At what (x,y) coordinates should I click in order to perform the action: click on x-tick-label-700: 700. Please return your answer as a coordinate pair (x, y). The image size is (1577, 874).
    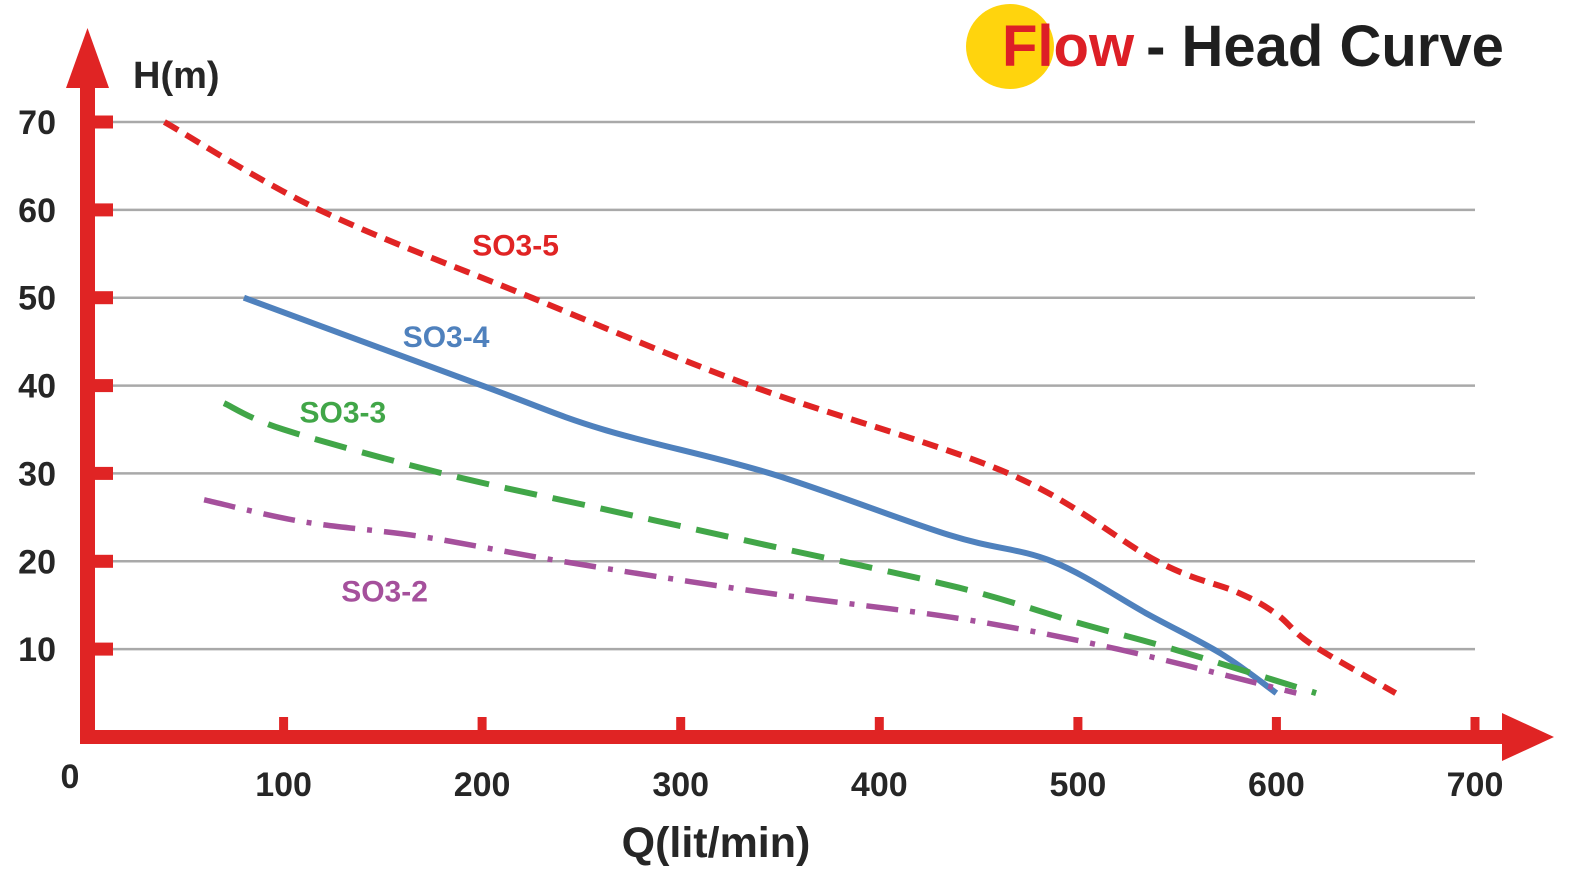
    Looking at the image, I should click on (1475, 785).